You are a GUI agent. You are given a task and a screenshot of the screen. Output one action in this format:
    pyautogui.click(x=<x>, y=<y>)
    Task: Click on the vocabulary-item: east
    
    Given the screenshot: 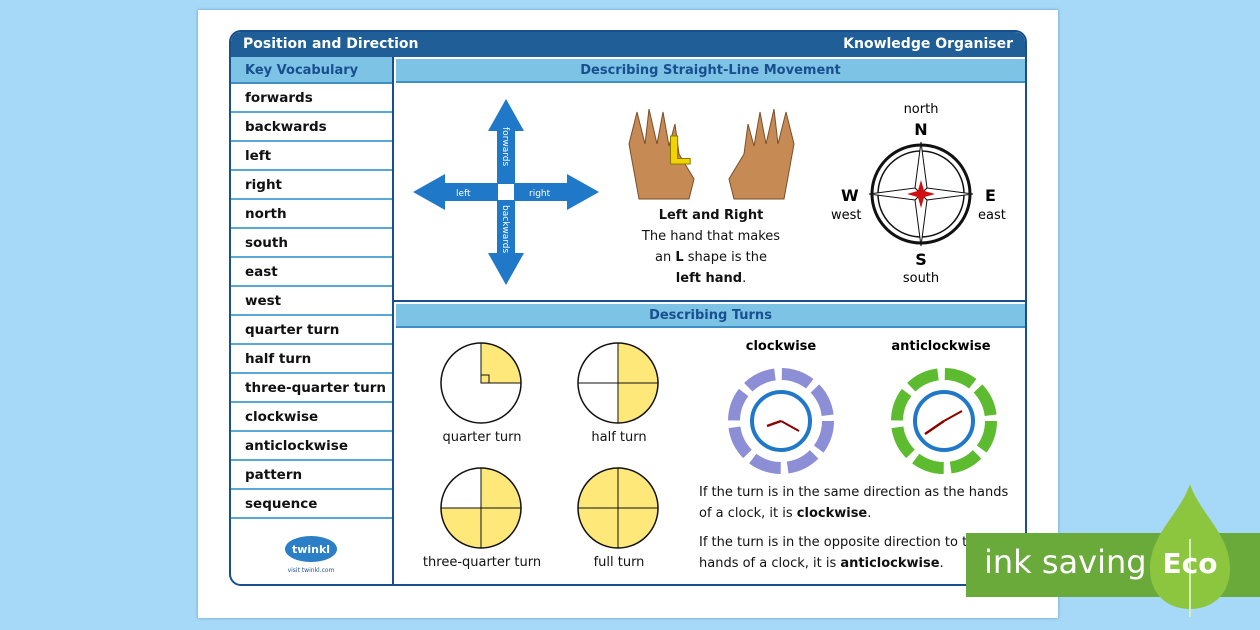 What is the action you would take?
    pyautogui.click(x=311, y=272)
    